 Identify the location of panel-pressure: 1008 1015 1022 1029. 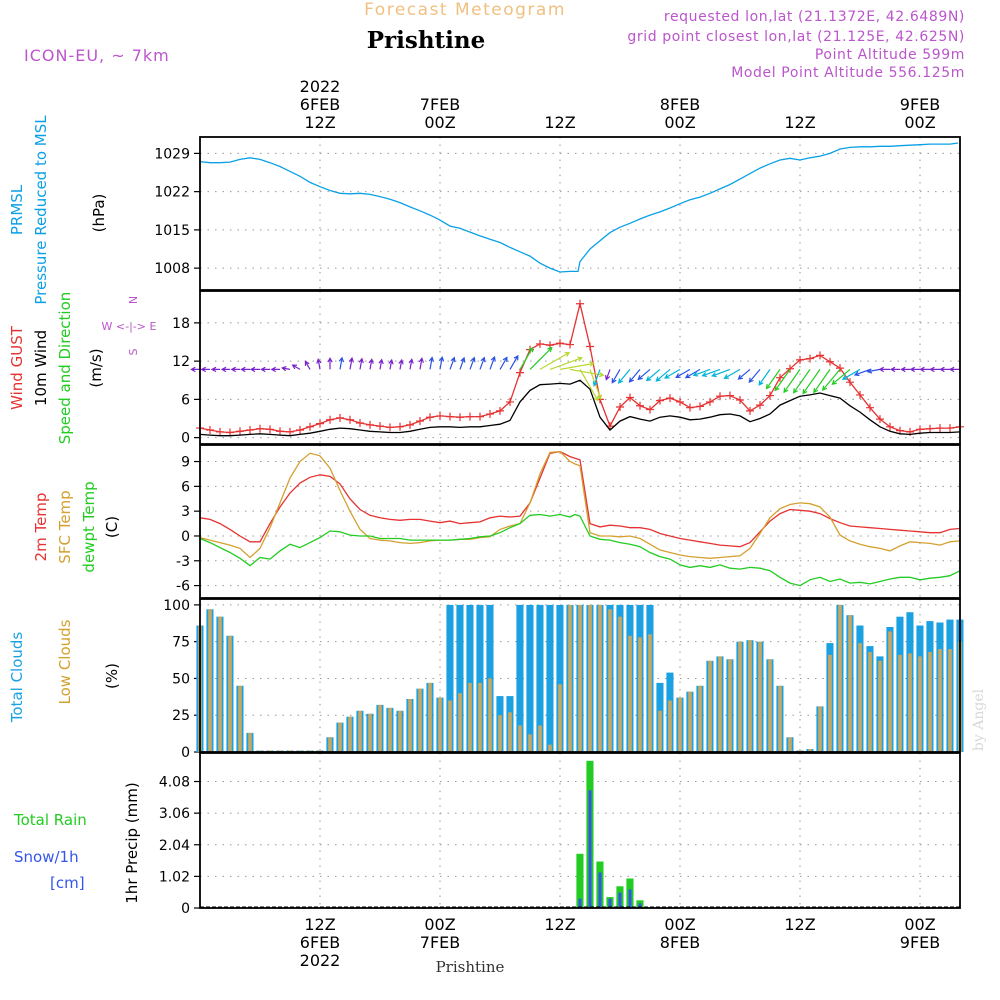
(557, 213).